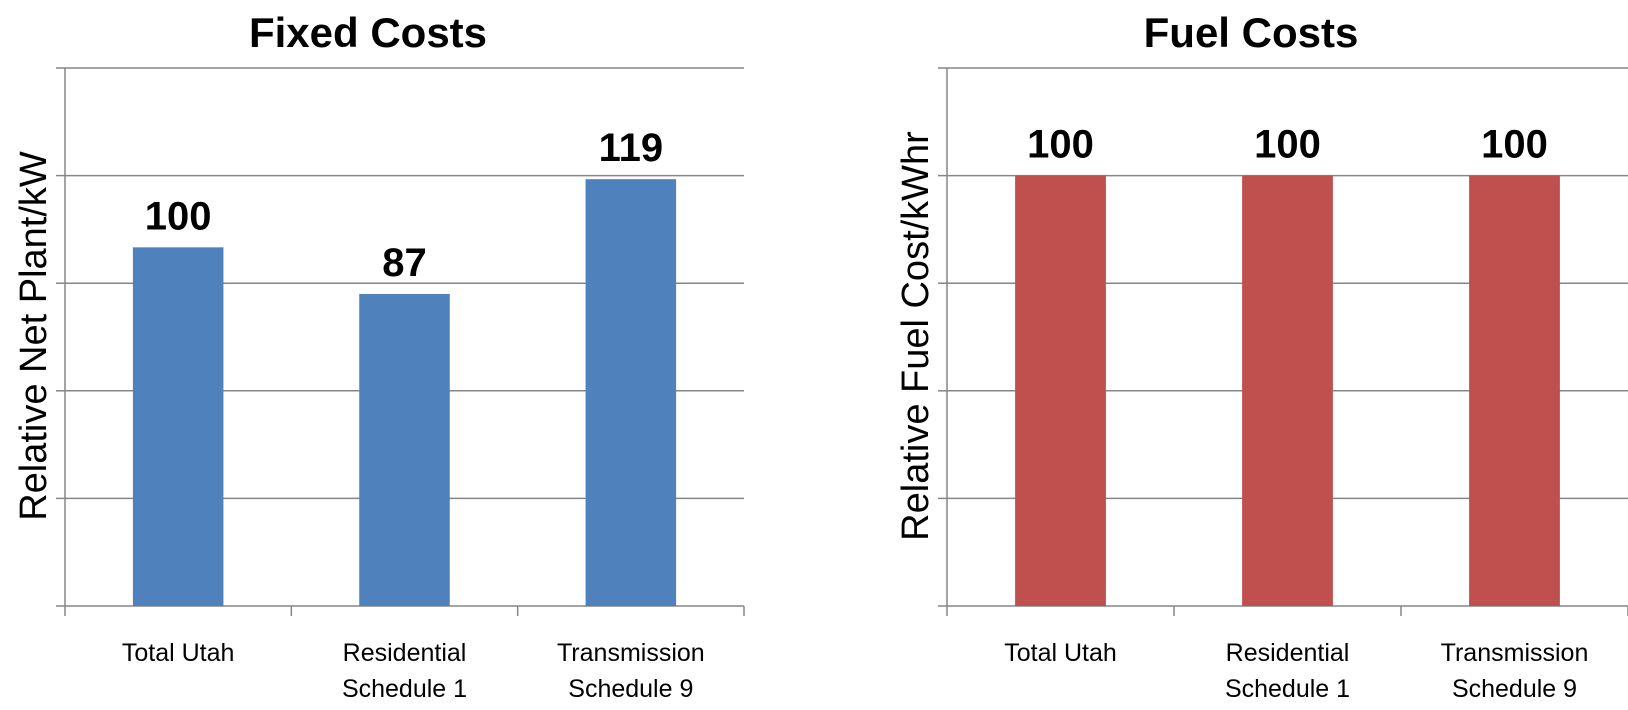 This screenshot has height=710, width=1628. I want to click on fuel-costs-y-axis-label: Relative Fuel Cost/kWhr, so click(916, 336).